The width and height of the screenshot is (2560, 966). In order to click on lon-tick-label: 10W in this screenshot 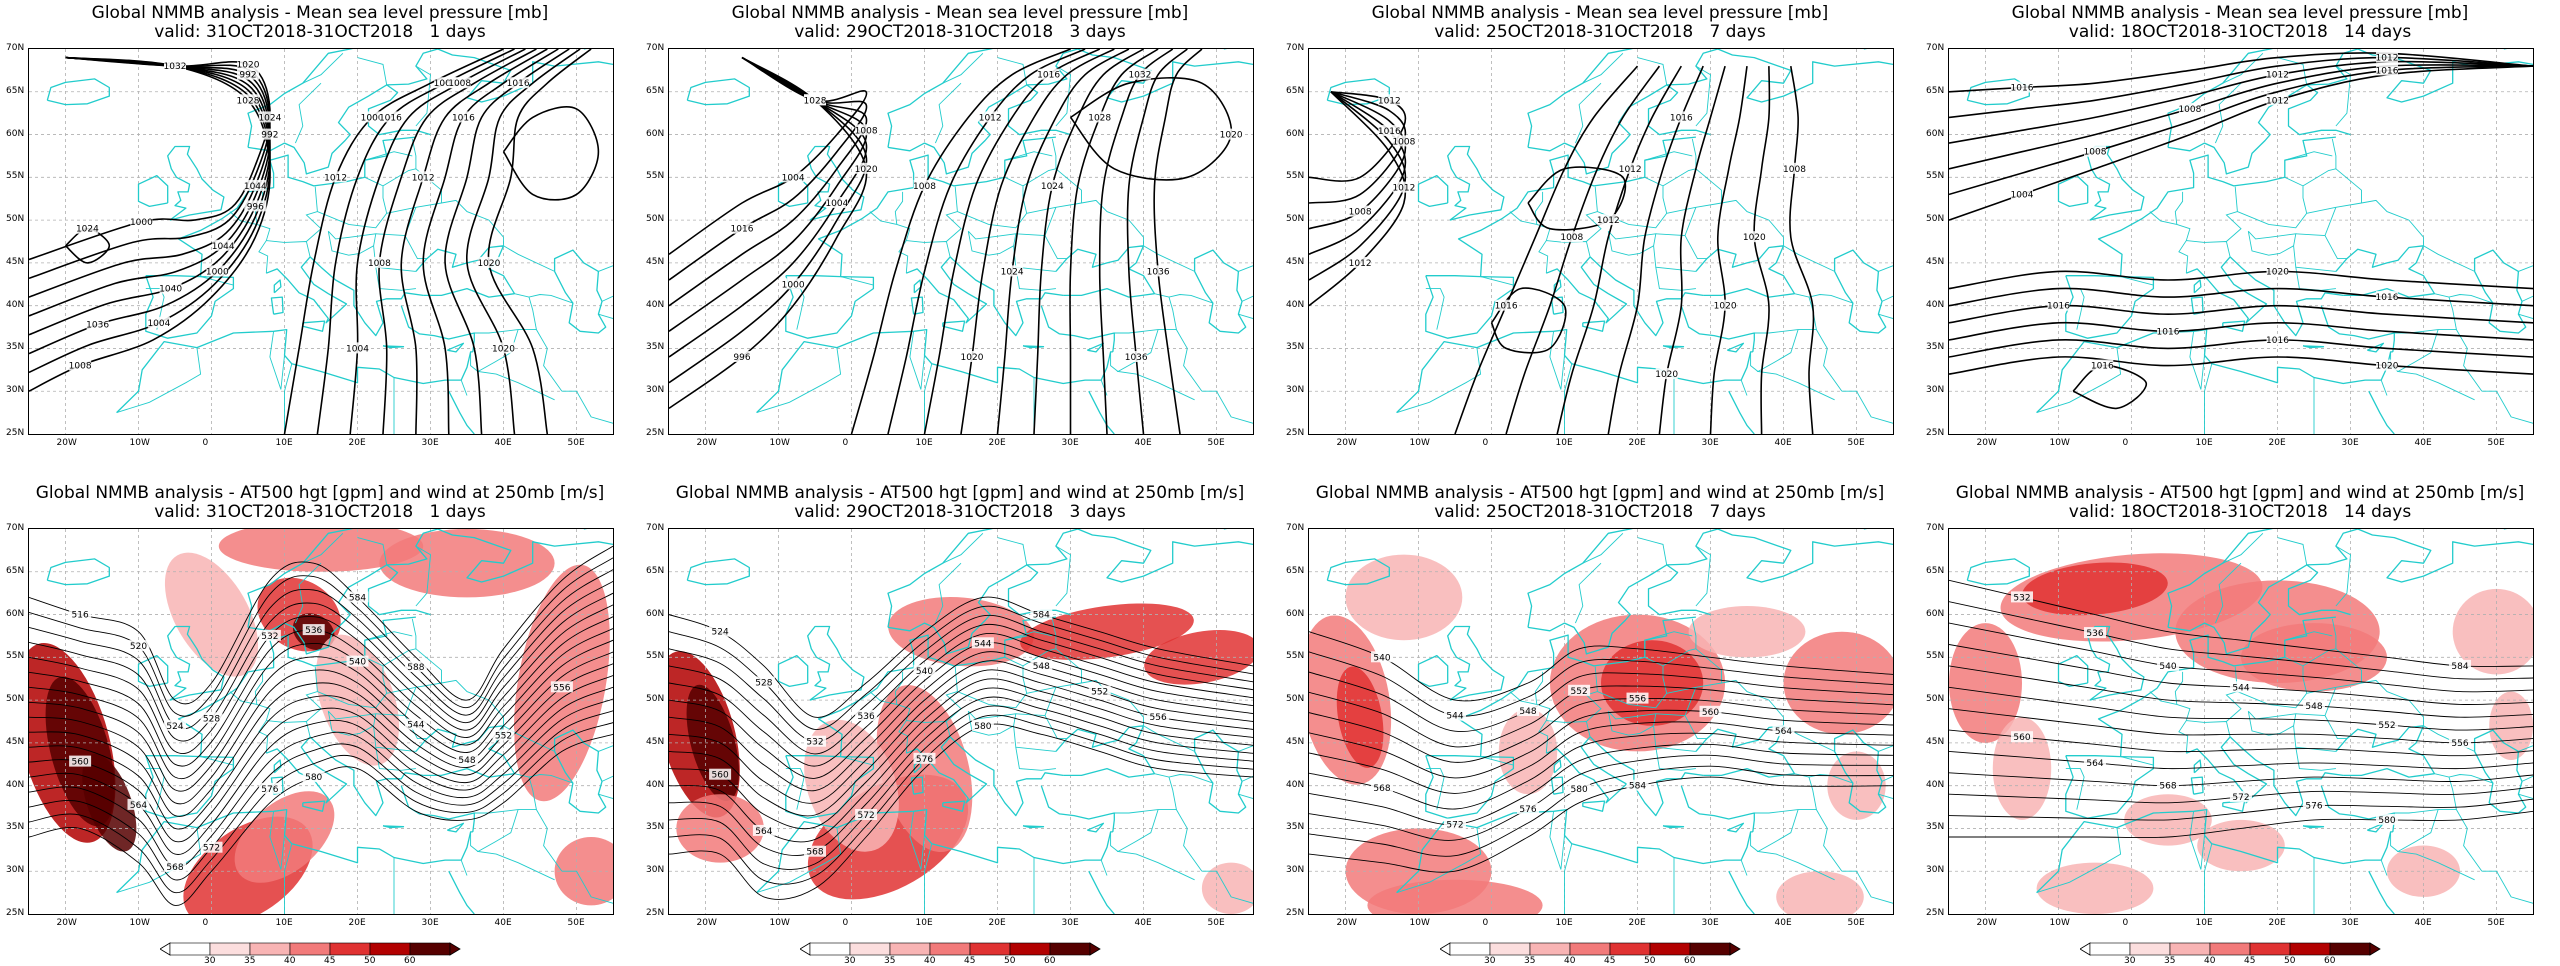, I will do `click(139, 923)`.